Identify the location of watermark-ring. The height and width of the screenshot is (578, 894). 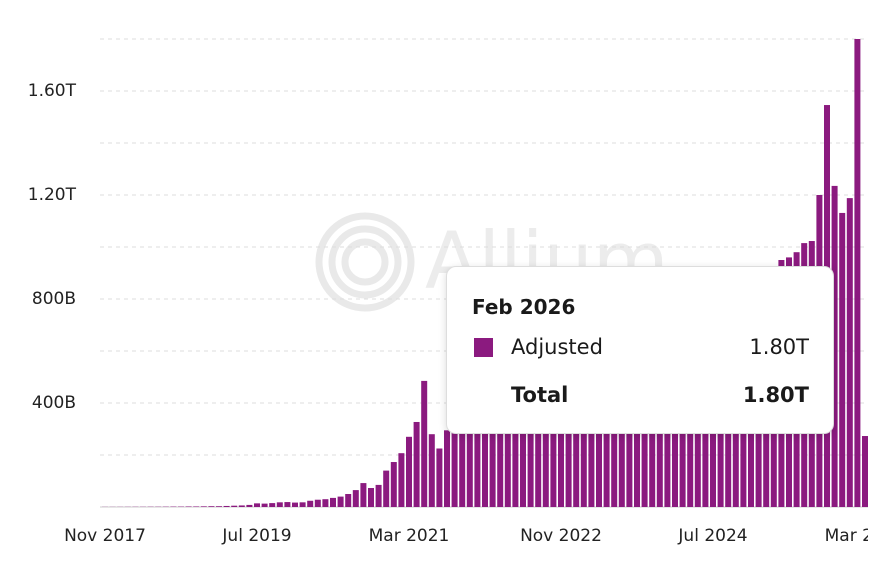
(365, 262).